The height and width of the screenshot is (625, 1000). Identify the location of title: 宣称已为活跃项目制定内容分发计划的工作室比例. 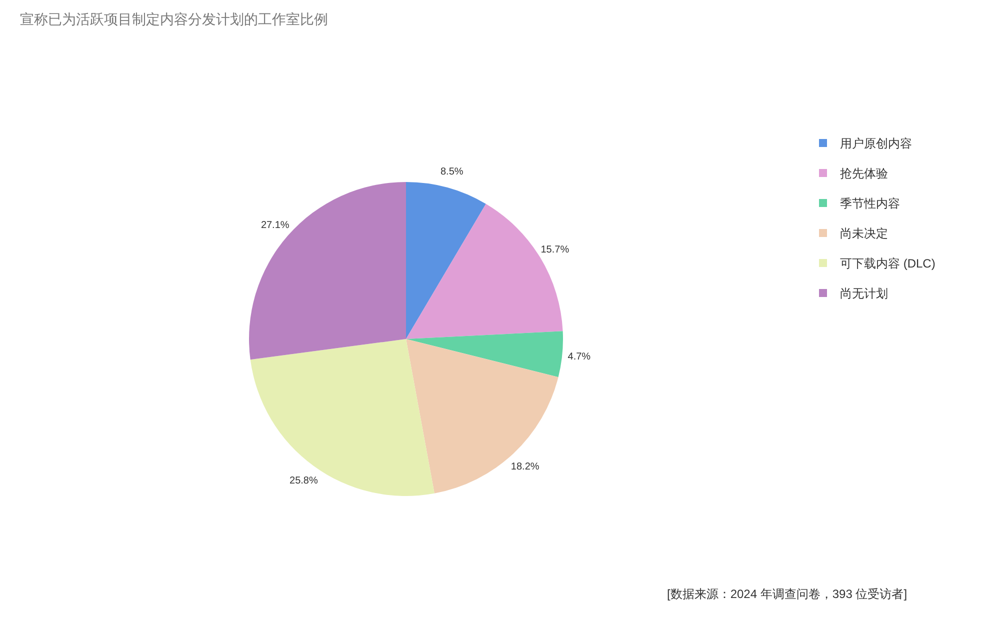
(174, 19).